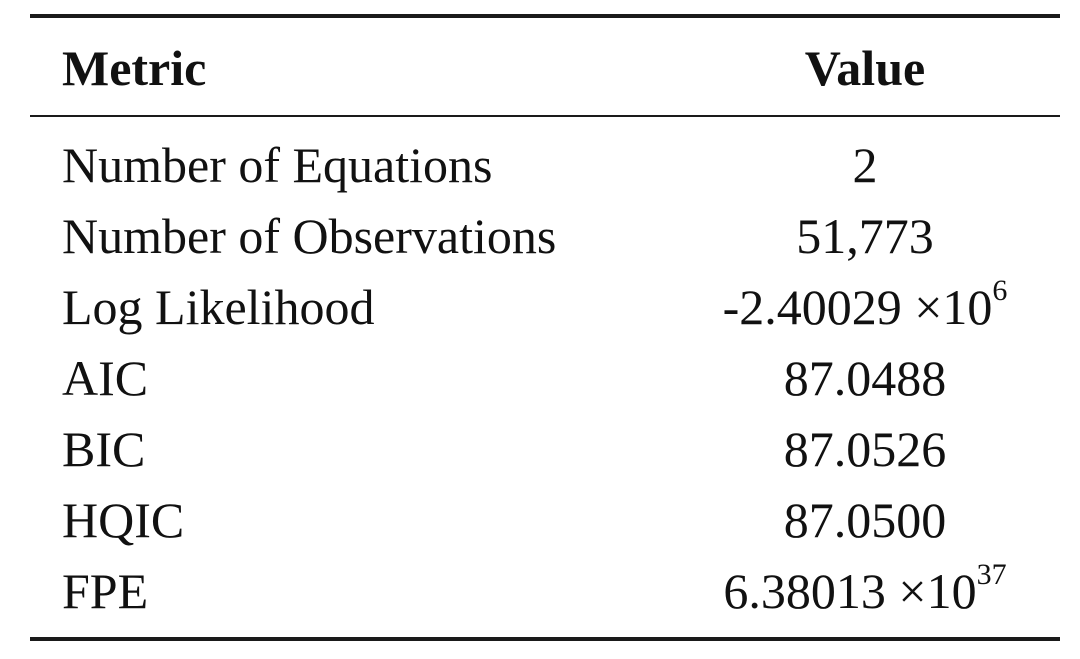  What do you see at coordinates (850, 591) in the screenshot?
I see `fpe-mantissa: 6.38013 ×10` at bounding box center [850, 591].